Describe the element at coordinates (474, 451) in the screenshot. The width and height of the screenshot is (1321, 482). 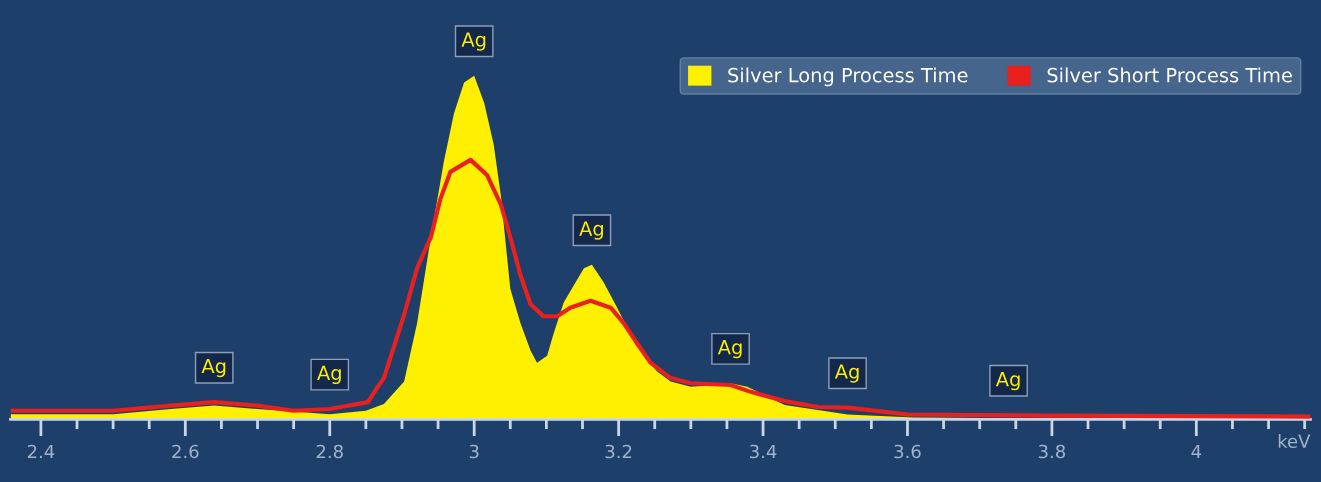
I see `x-tick-label: 3` at that location.